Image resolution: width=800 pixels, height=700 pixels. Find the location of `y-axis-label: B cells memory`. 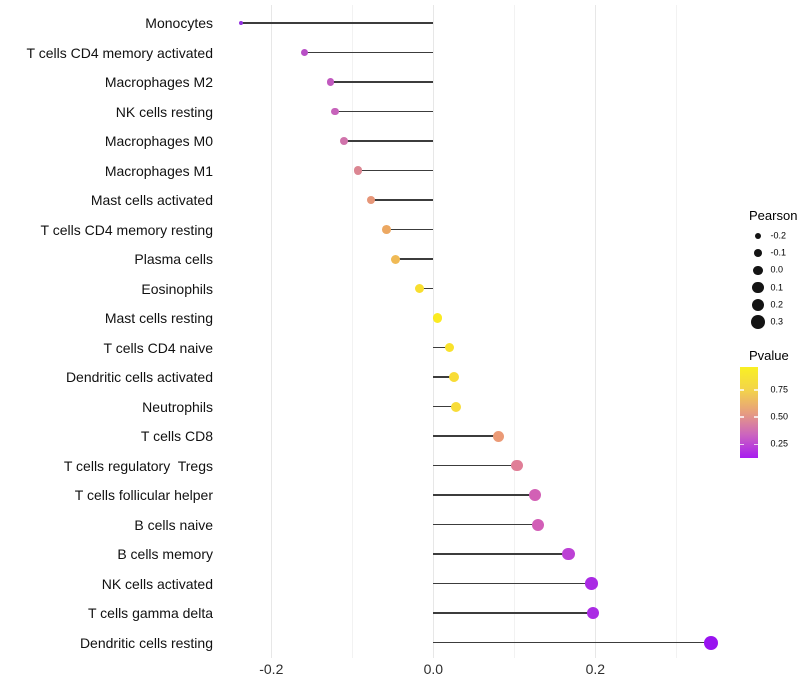

y-axis-label: B cells memory is located at coordinates (165, 554).